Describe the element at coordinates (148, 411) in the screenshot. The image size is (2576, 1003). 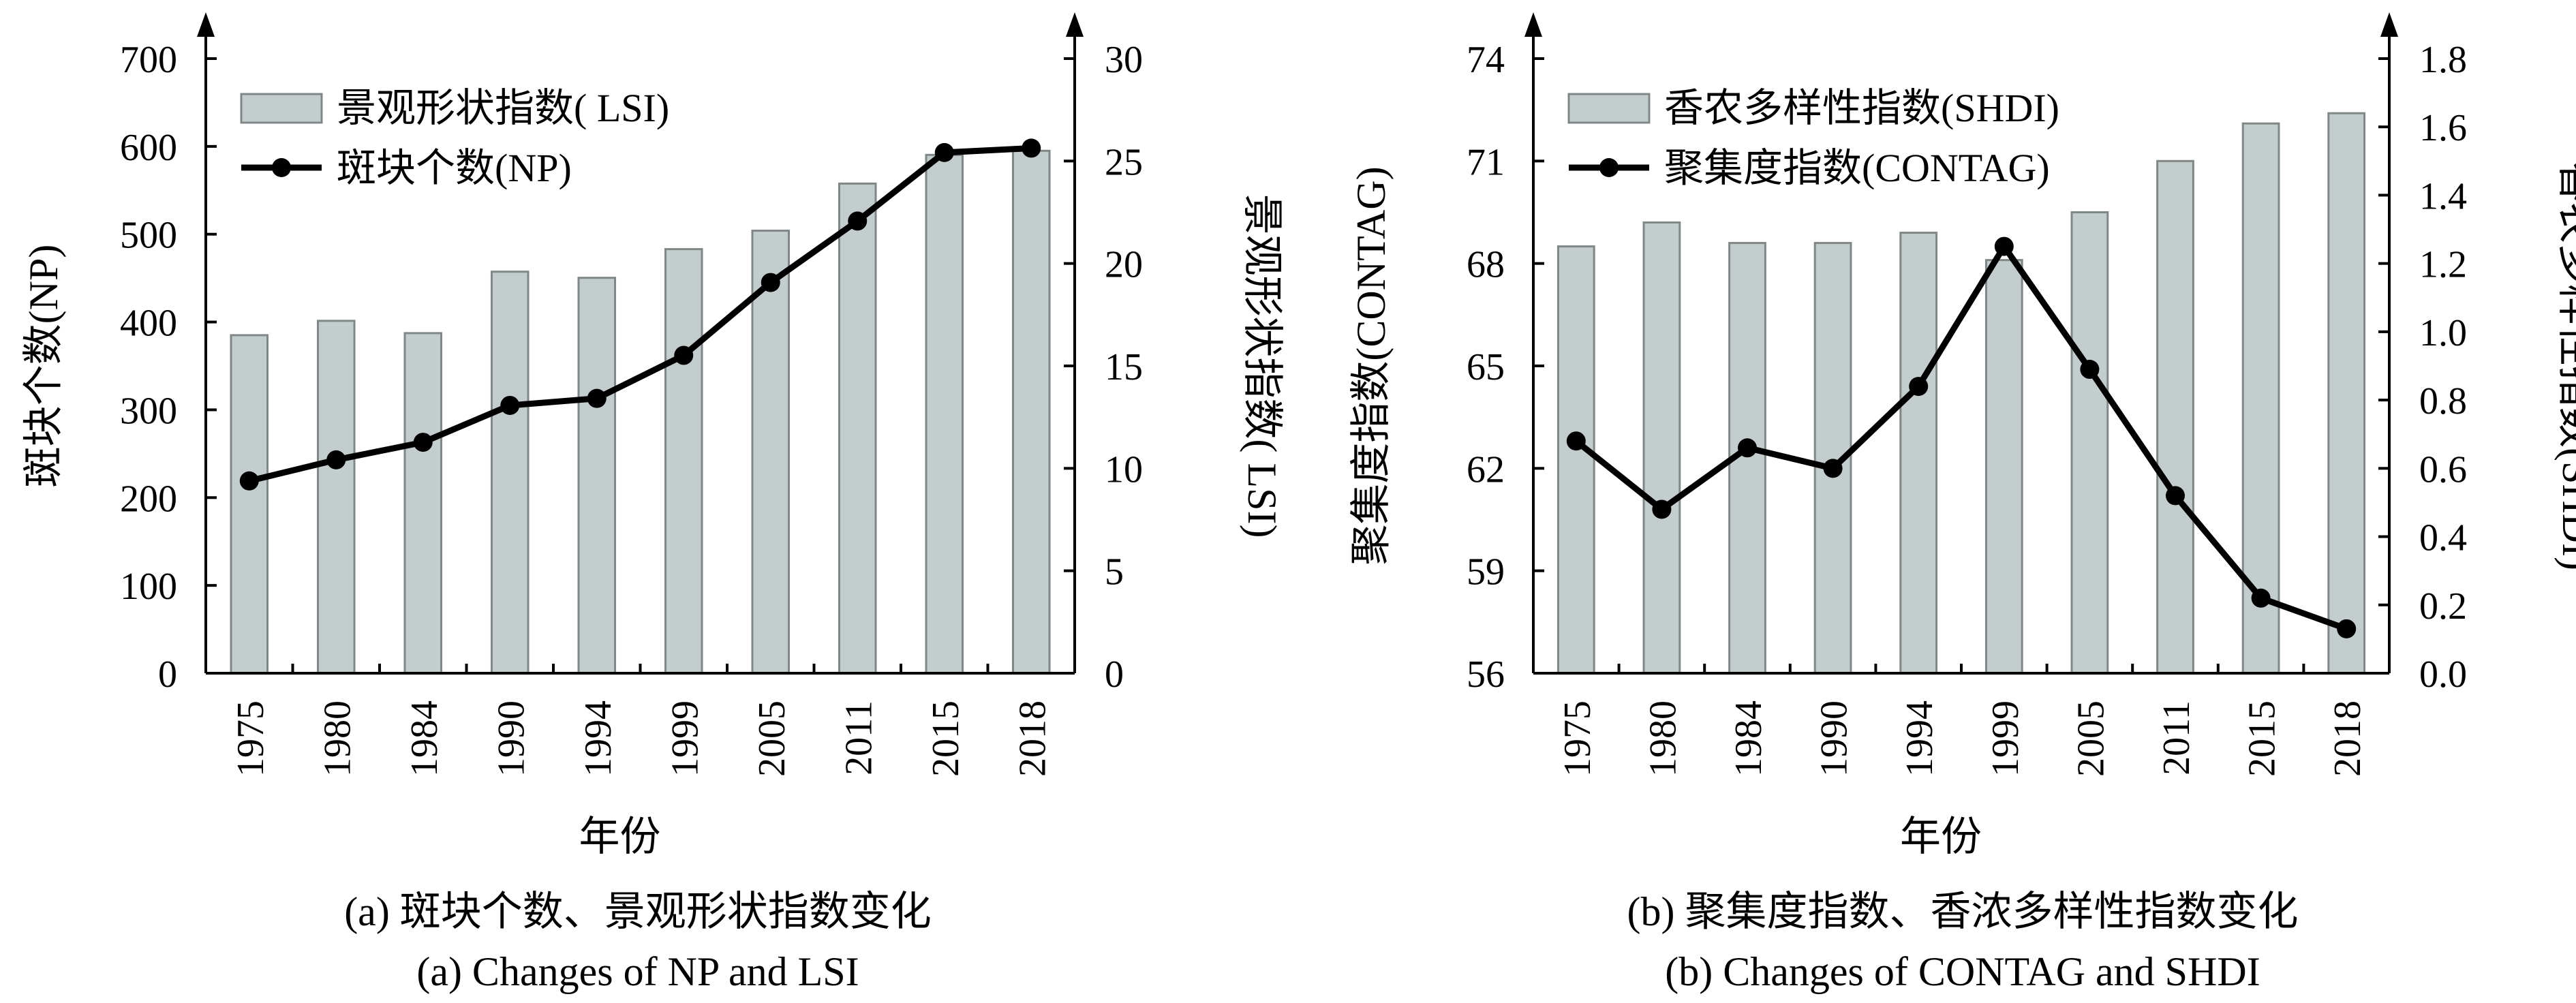
I see `y-left-tick-label: 300` at that location.